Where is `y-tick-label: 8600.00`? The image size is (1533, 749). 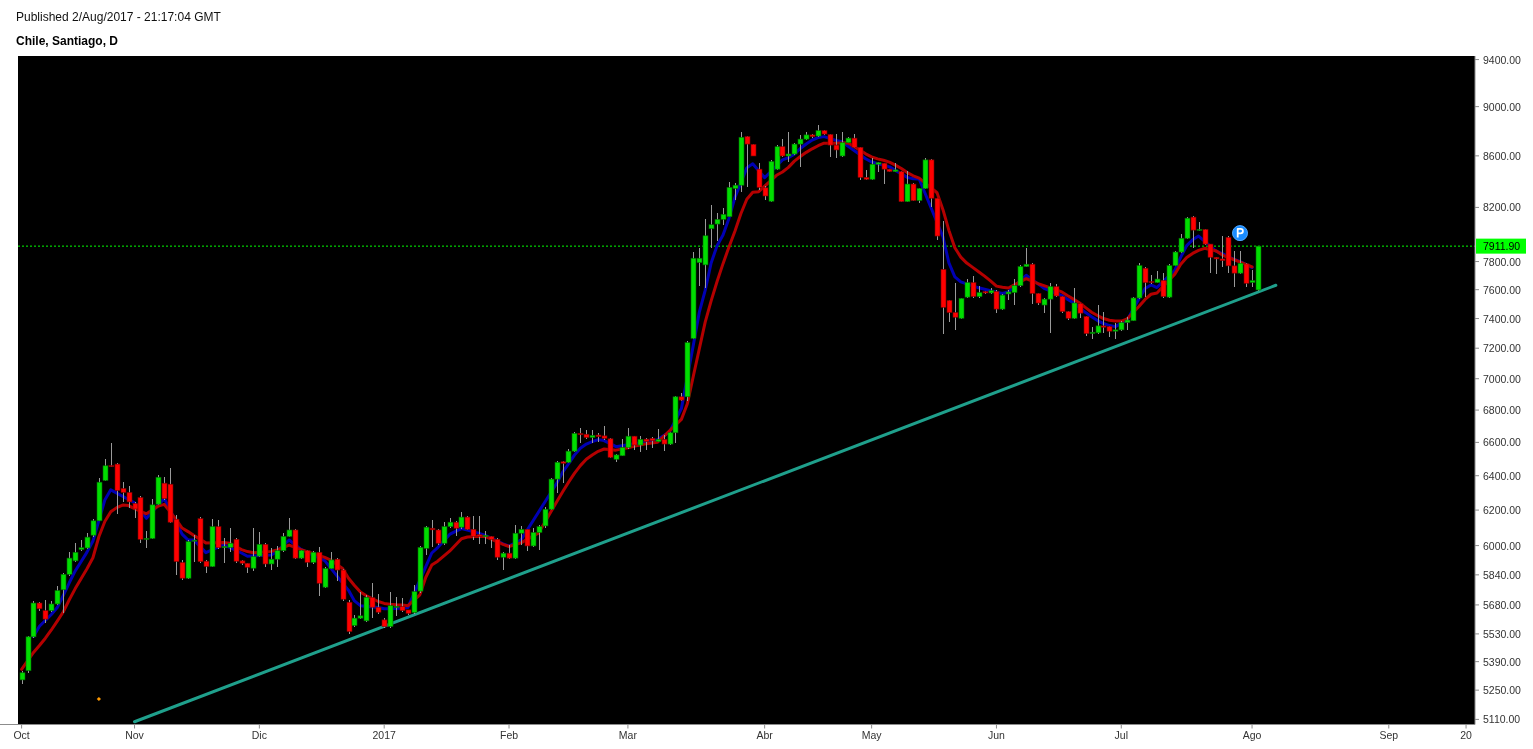
y-tick-label: 8600.00 is located at coordinates (1502, 155).